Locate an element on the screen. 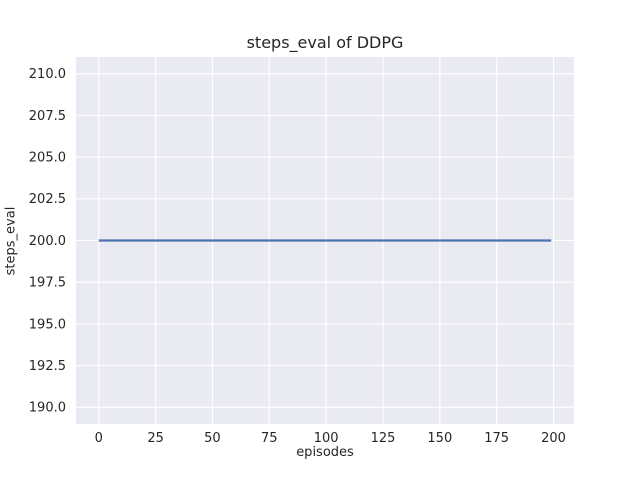 The height and width of the screenshot is (480, 640). chart-title: steps_eval of DDPG is located at coordinates (325, 42).